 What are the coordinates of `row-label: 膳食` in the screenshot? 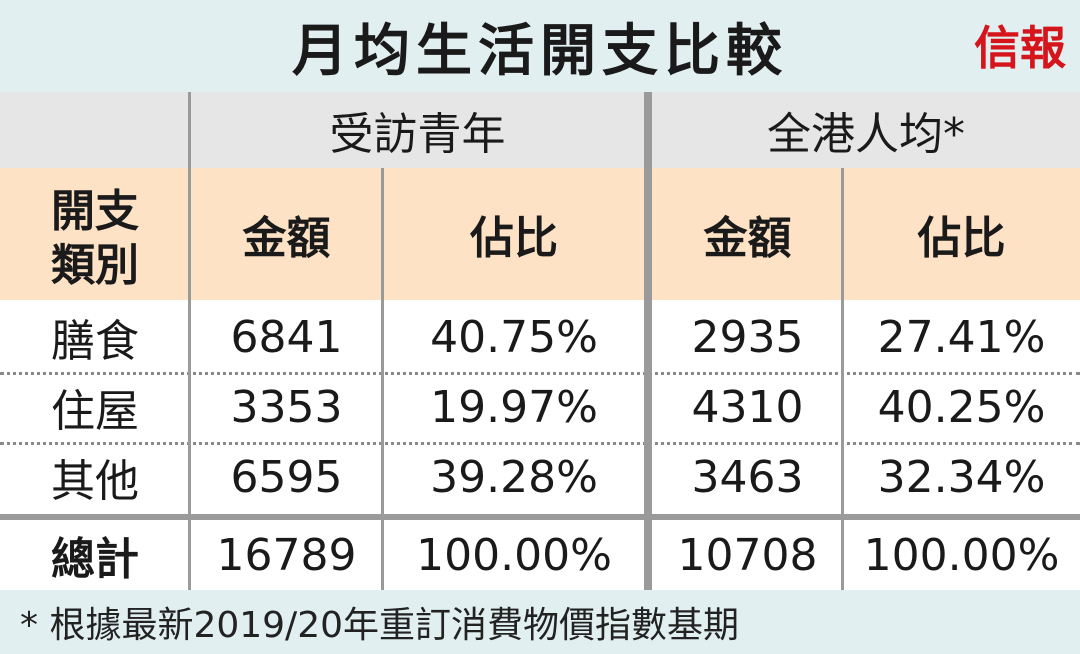 It's located at (95, 341).